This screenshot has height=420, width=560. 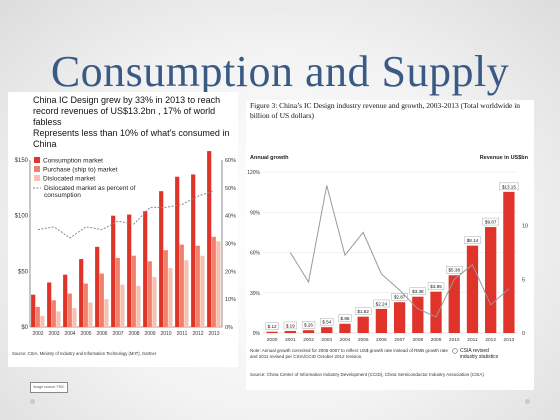 What do you see at coordinates (280, 71) in the screenshot?
I see `slide-title: Consumption and Supply` at bounding box center [280, 71].